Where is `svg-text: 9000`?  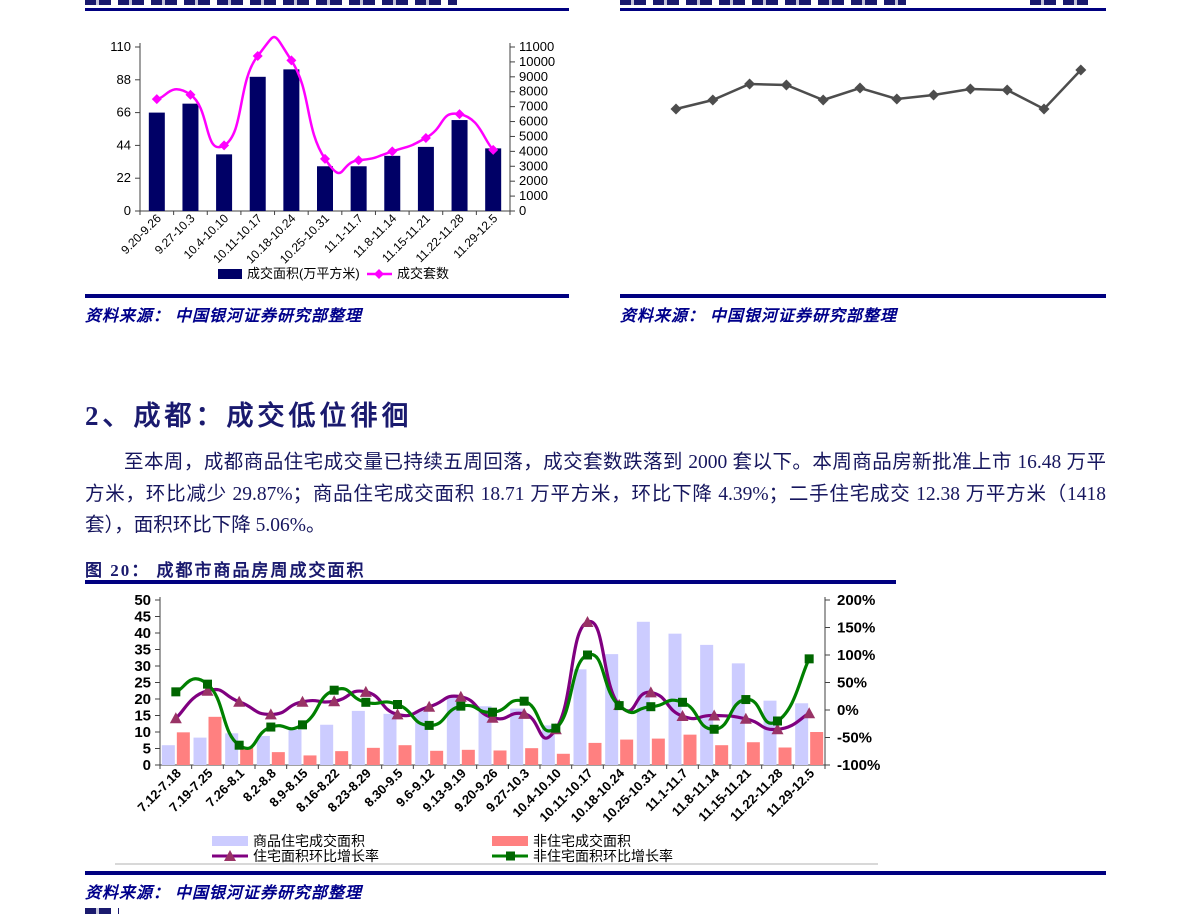
svg-text: 9000 is located at coordinates (533, 76).